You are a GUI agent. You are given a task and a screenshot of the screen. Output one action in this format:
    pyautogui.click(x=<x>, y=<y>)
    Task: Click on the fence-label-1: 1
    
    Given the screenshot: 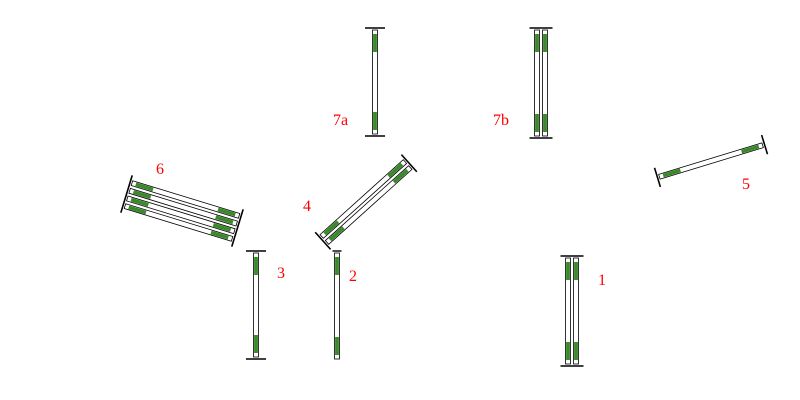 What is the action you would take?
    pyautogui.click(x=602, y=280)
    